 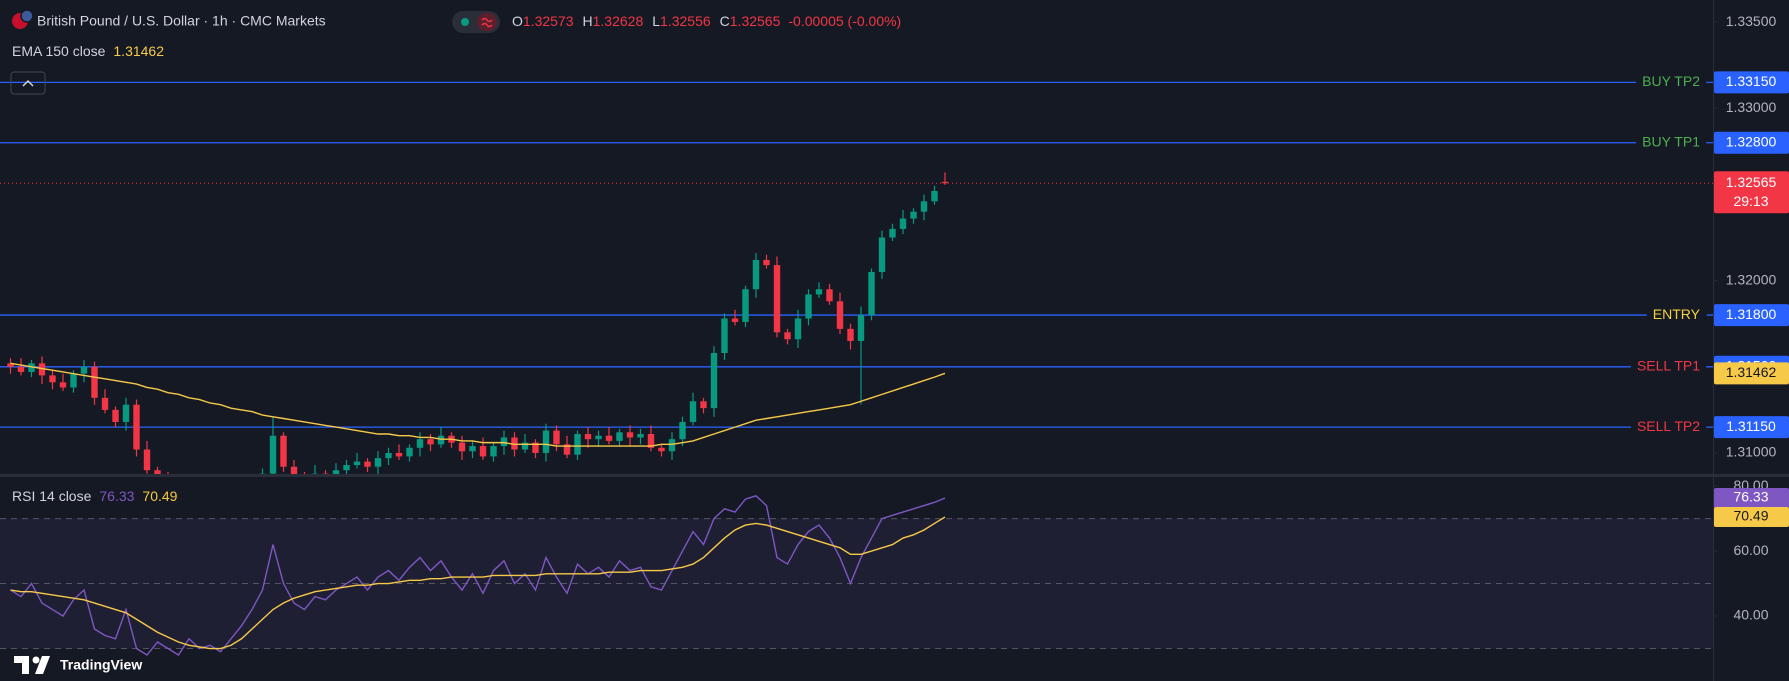 What do you see at coordinates (1750, 615) in the screenshot?
I see `y-tick-label: 40.00` at bounding box center [1750, 615].